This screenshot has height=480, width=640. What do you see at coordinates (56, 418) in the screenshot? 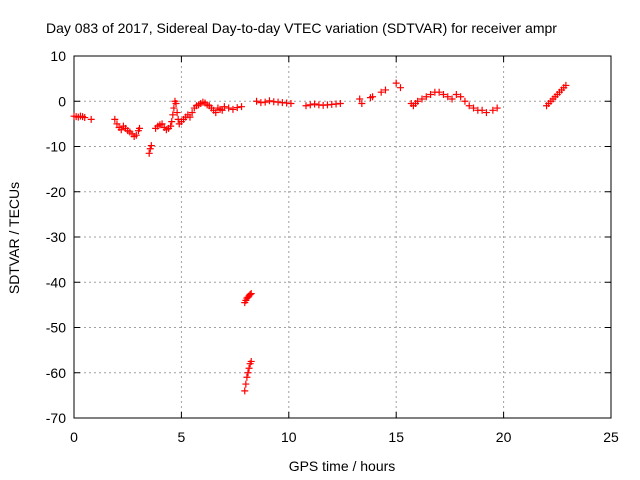
I see `y-tick-label-0: -70` at bounding box center [56, 418].